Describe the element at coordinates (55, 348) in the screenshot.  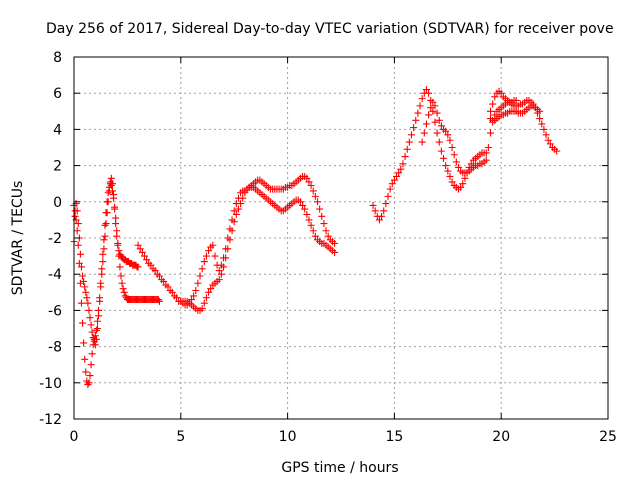
I see `y-tick-label: -8` at that location.